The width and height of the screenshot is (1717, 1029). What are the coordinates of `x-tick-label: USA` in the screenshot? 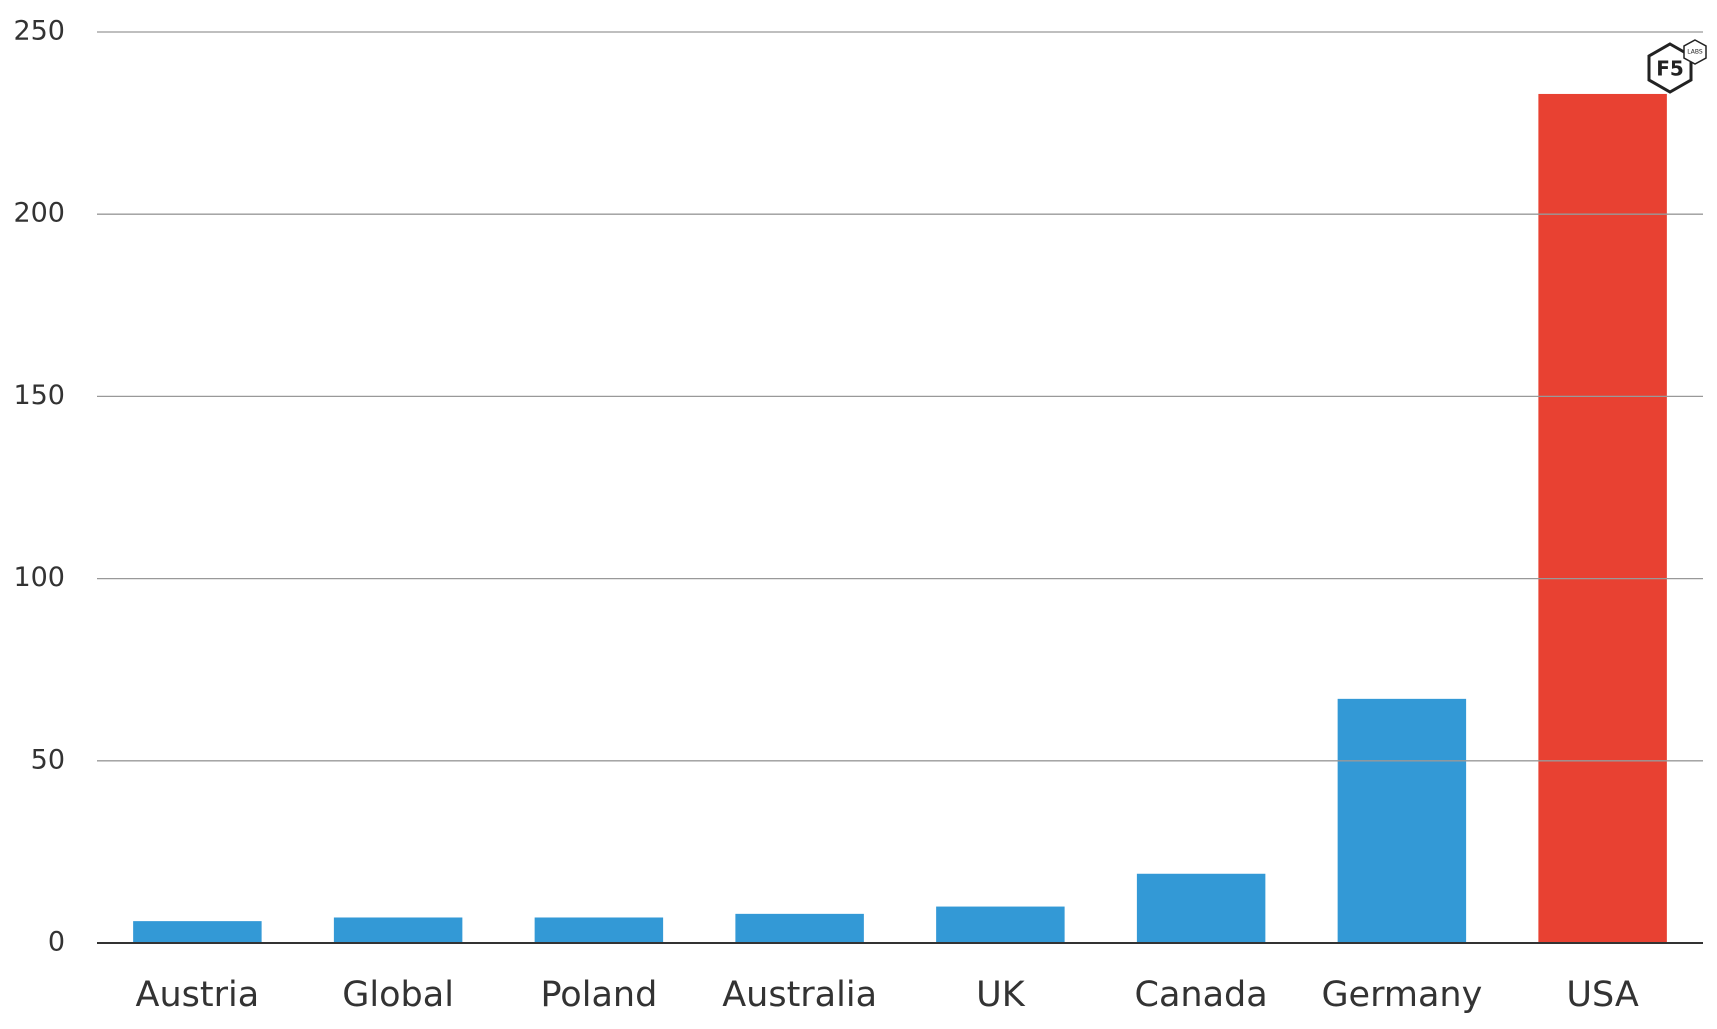 It's located at (1602, 995).